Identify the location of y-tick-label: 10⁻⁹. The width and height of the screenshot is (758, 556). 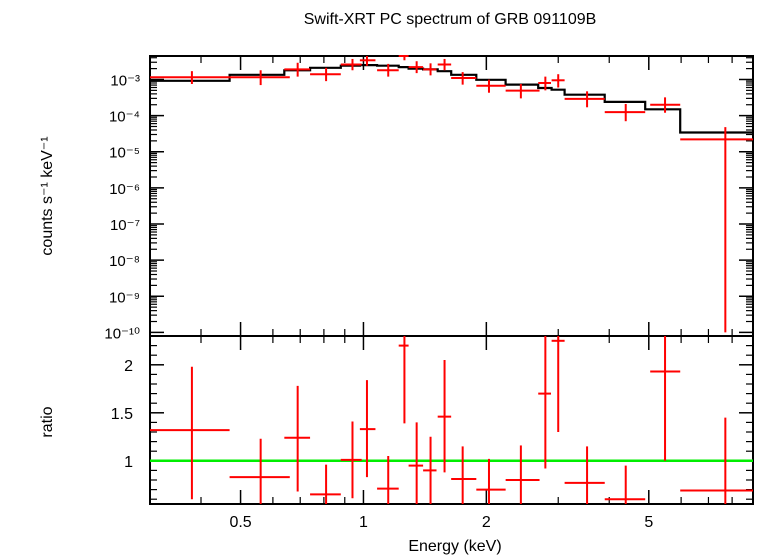
(124, 297).